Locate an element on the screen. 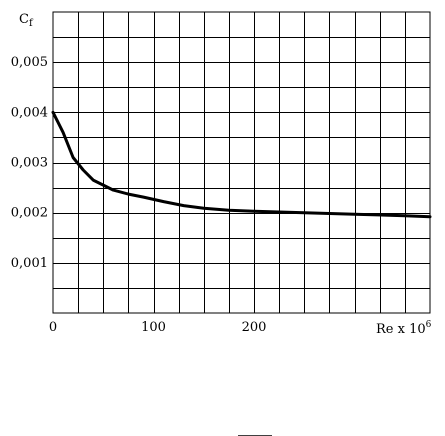  x-tick-labels: 0 100 200 is located at coordinates (158, 327).